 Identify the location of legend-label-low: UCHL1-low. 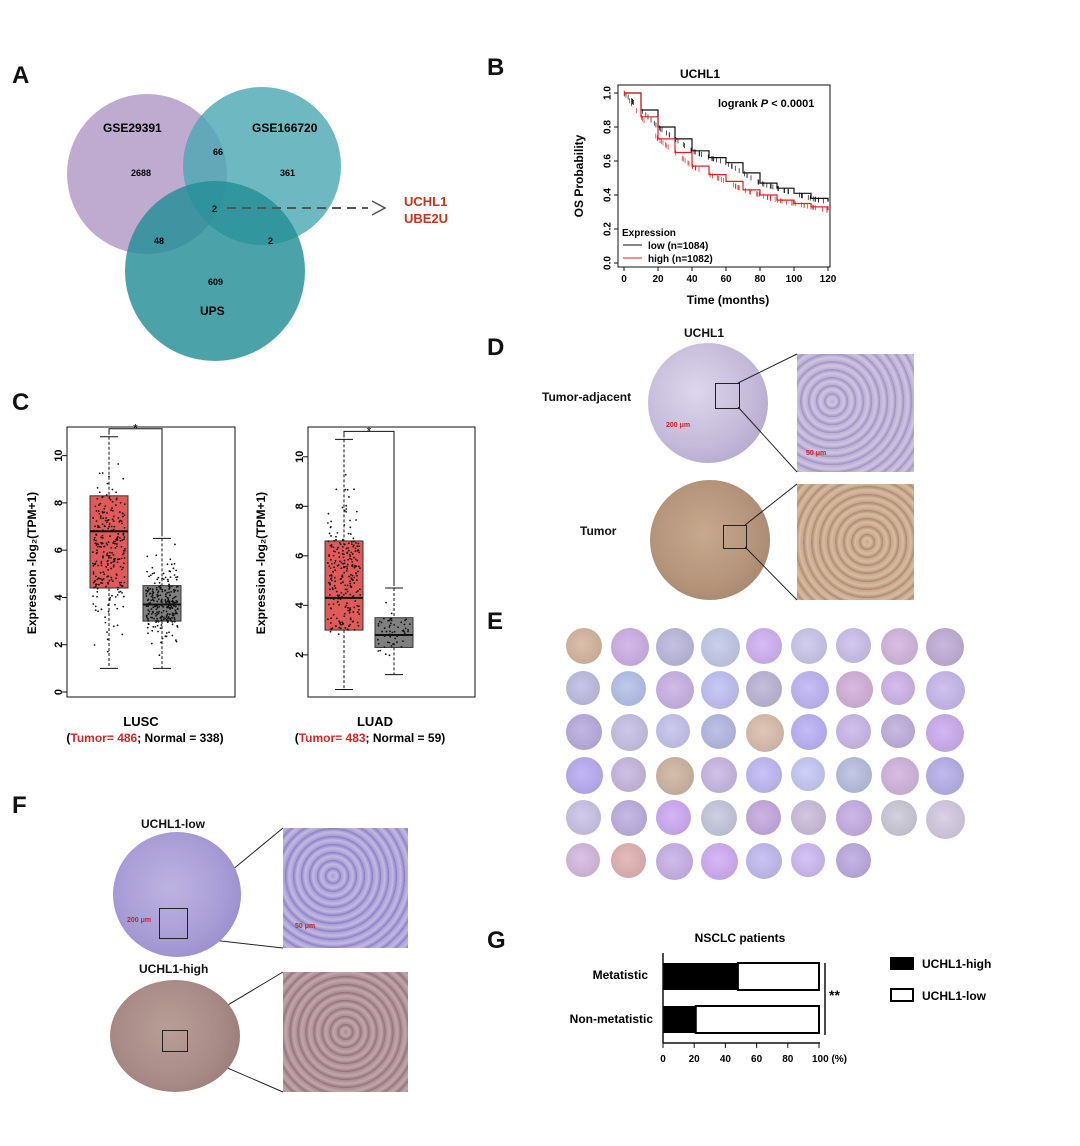
(954, 996).